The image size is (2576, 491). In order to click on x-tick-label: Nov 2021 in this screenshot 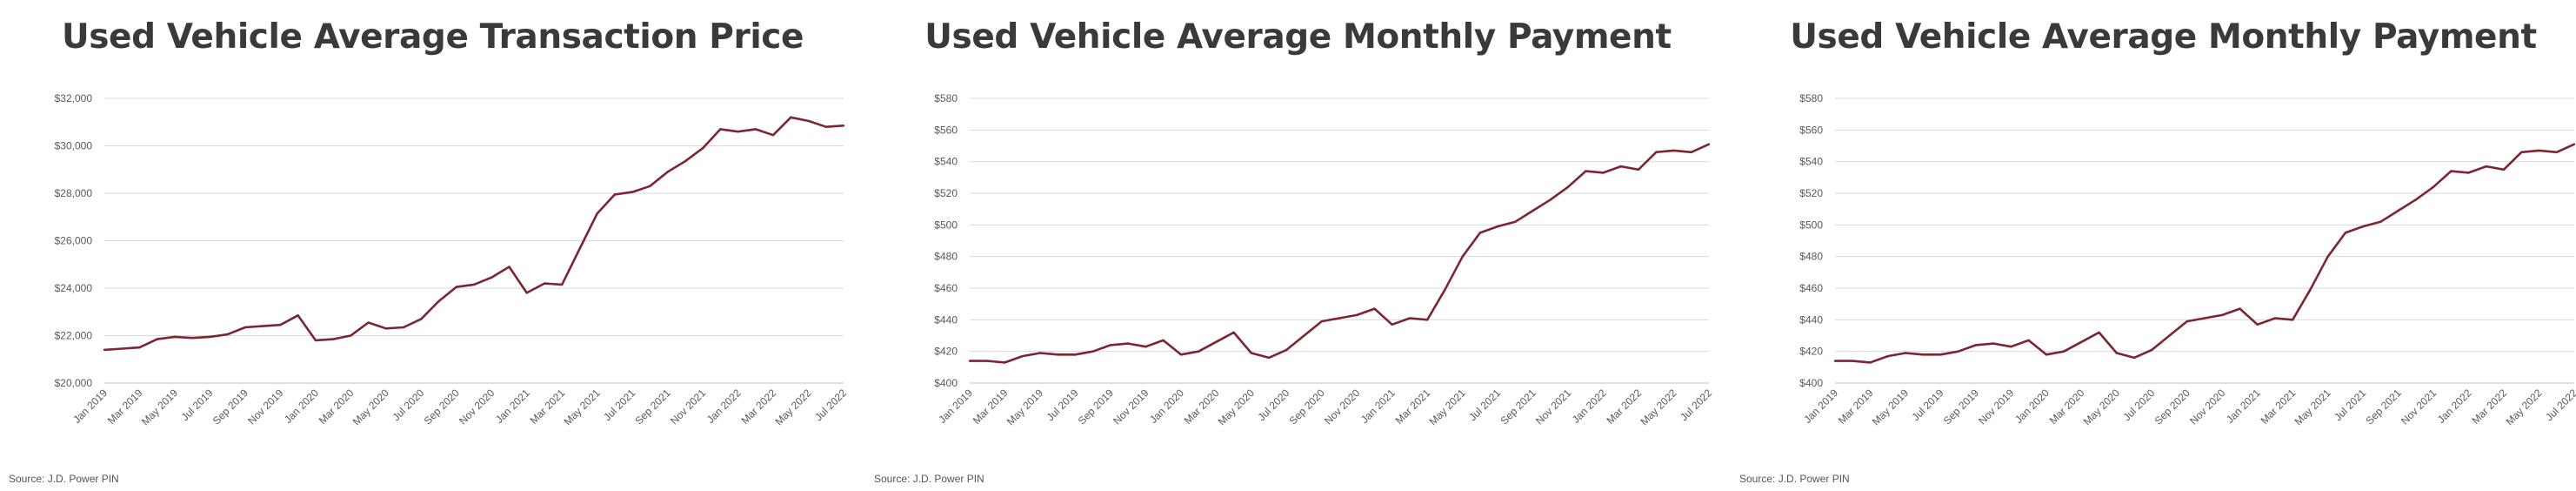, I will do `click(2419, 407)`.